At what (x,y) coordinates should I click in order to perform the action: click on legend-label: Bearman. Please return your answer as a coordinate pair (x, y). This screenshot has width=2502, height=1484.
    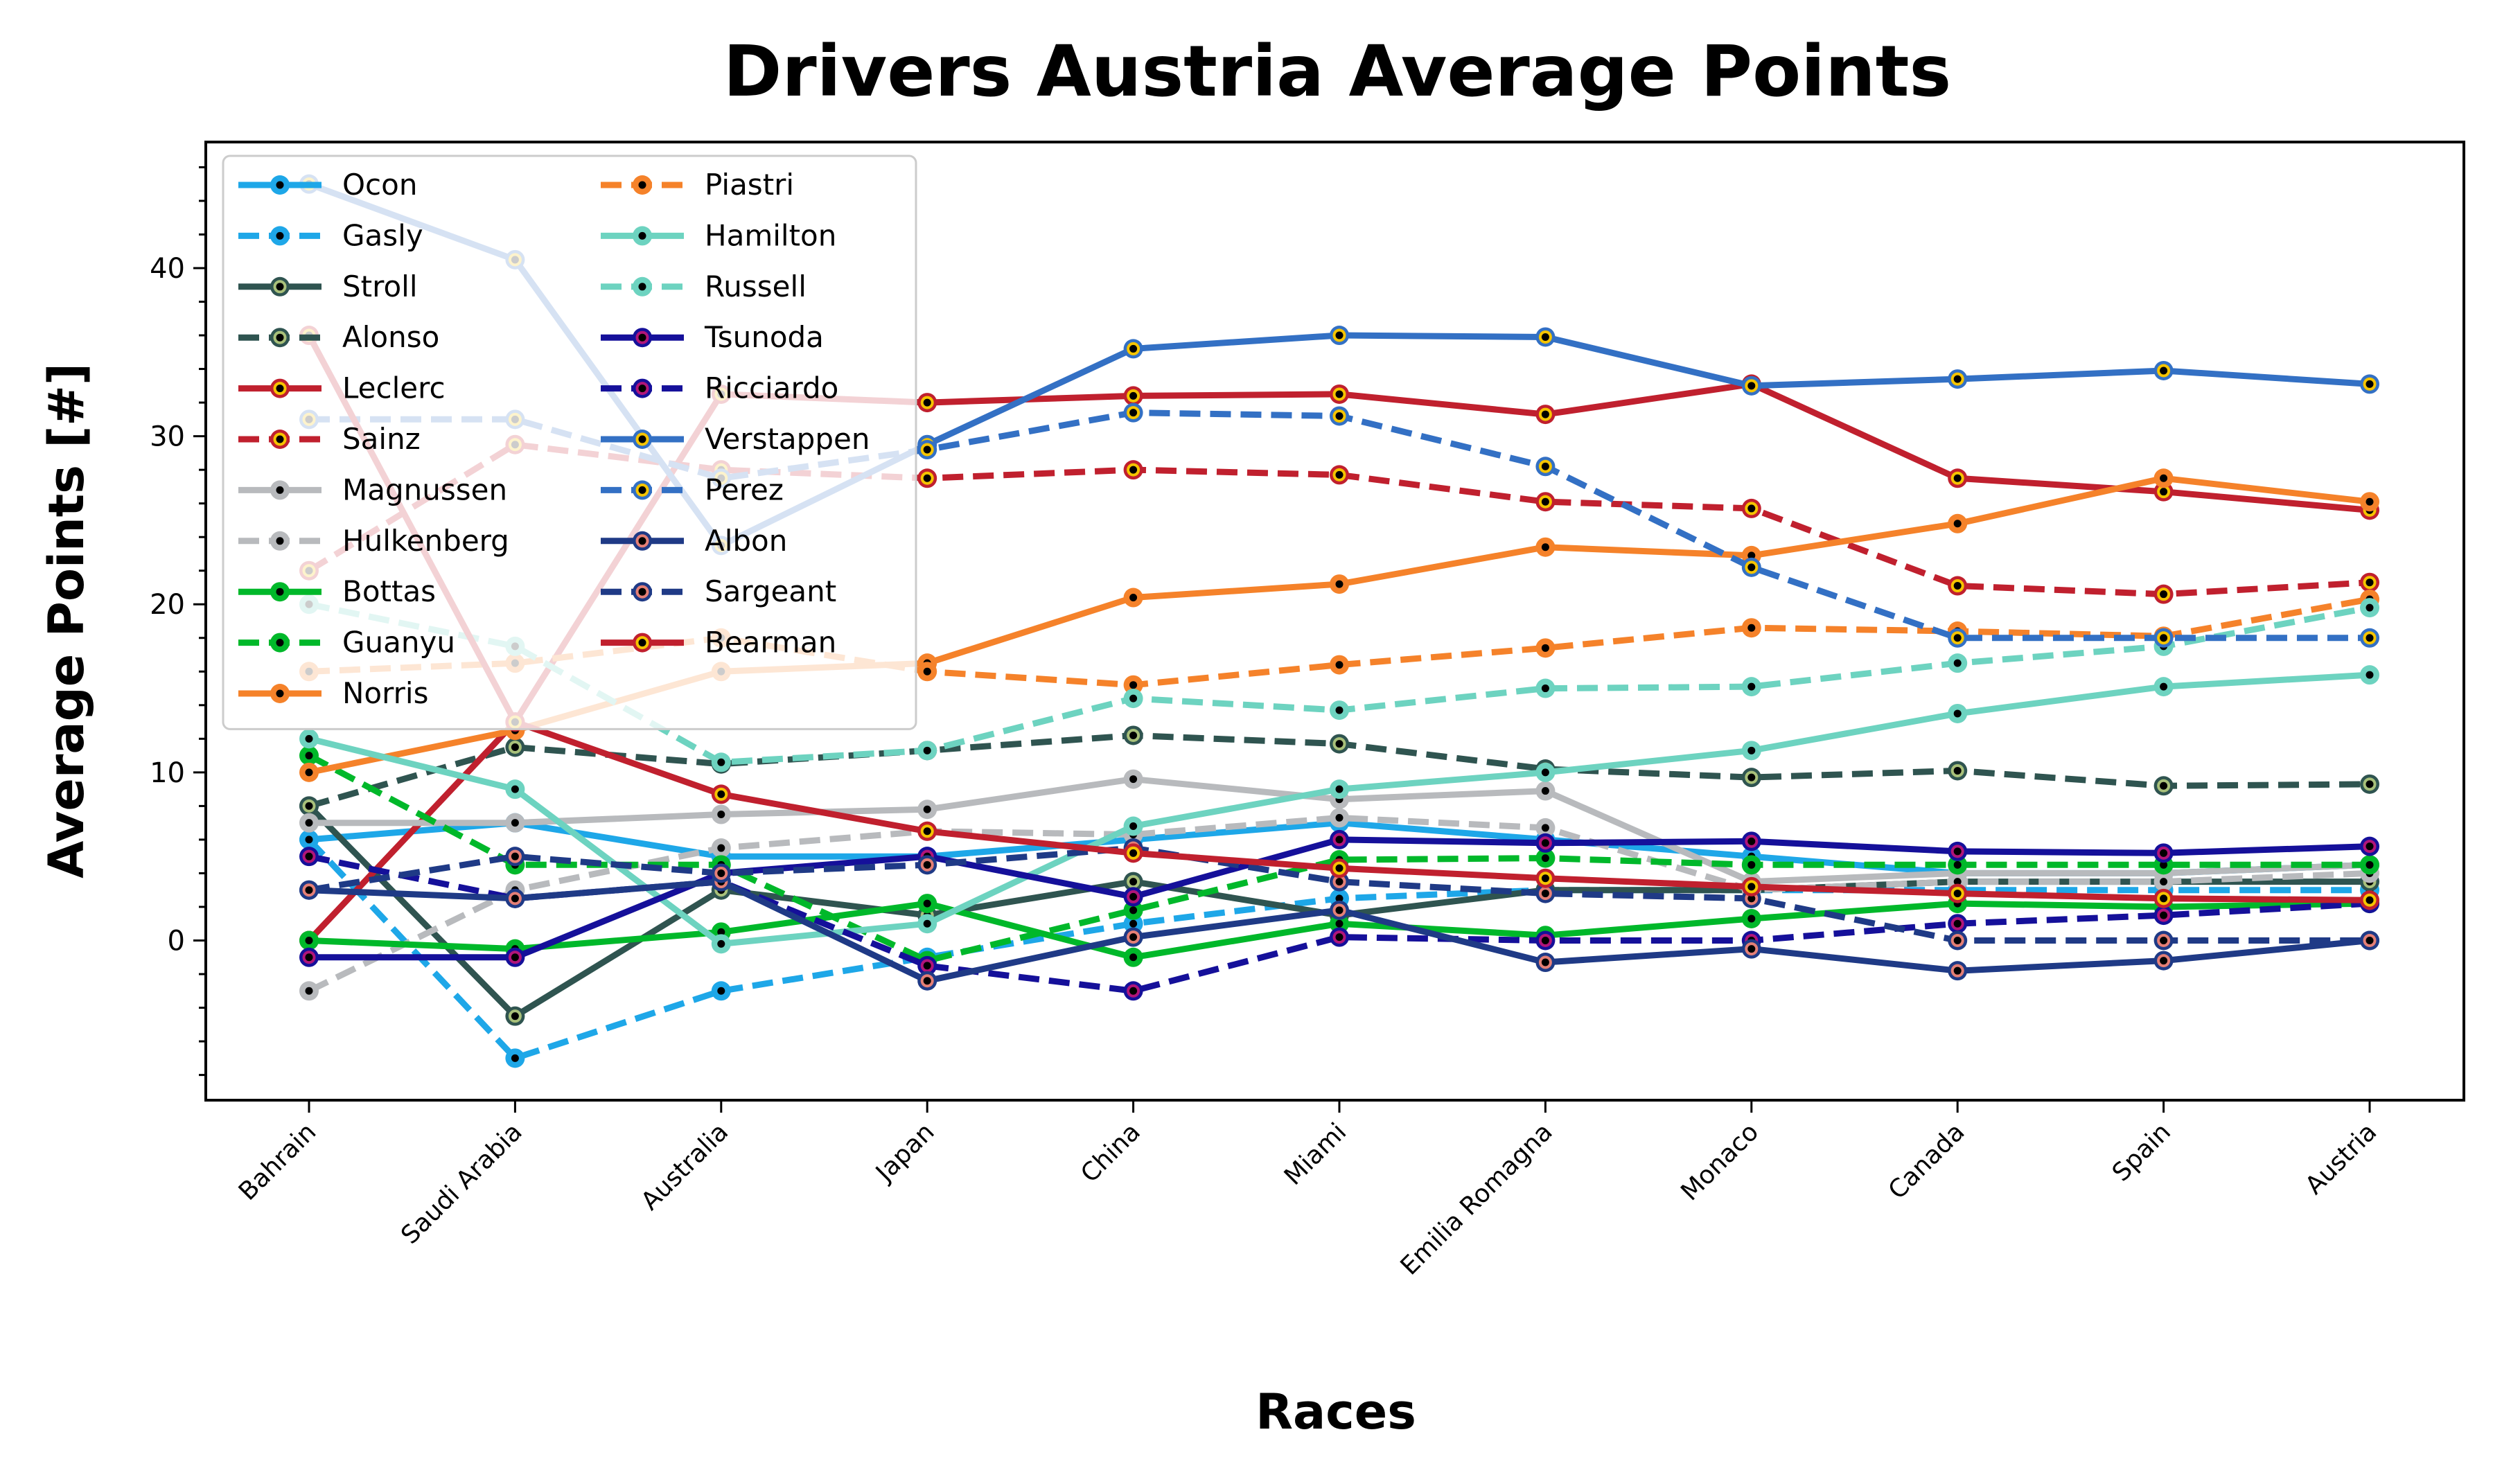
    Looking at the image, I should click on (771, 643).